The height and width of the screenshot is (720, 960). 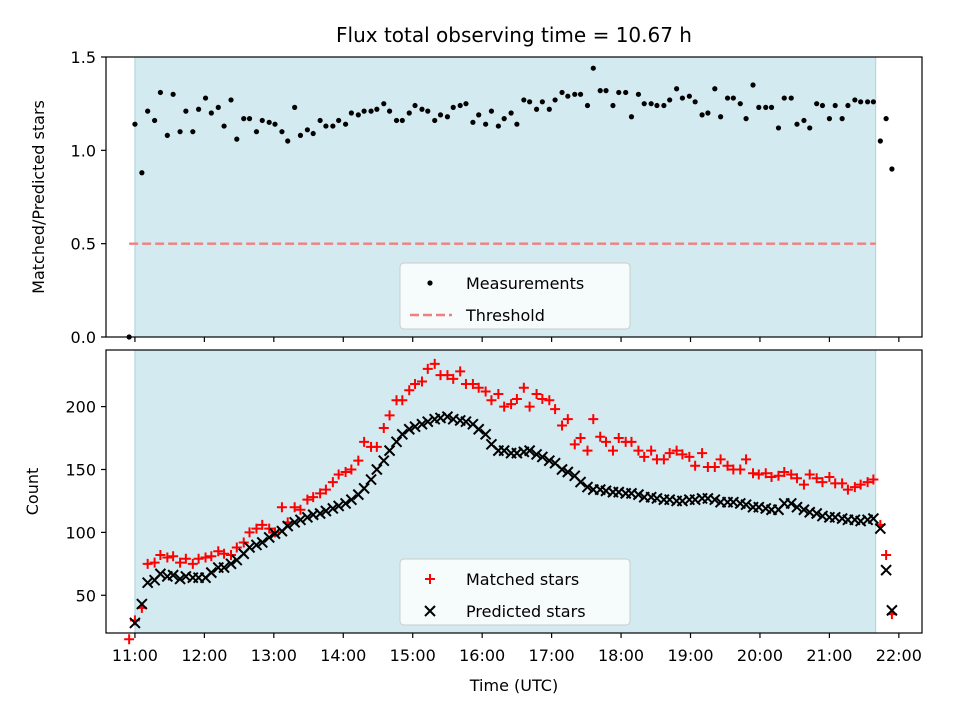 What do you see at coordinates (526, 611) in the screenshot?
I see `legend-label: Predicted stars` at bounding box center [526, 611].